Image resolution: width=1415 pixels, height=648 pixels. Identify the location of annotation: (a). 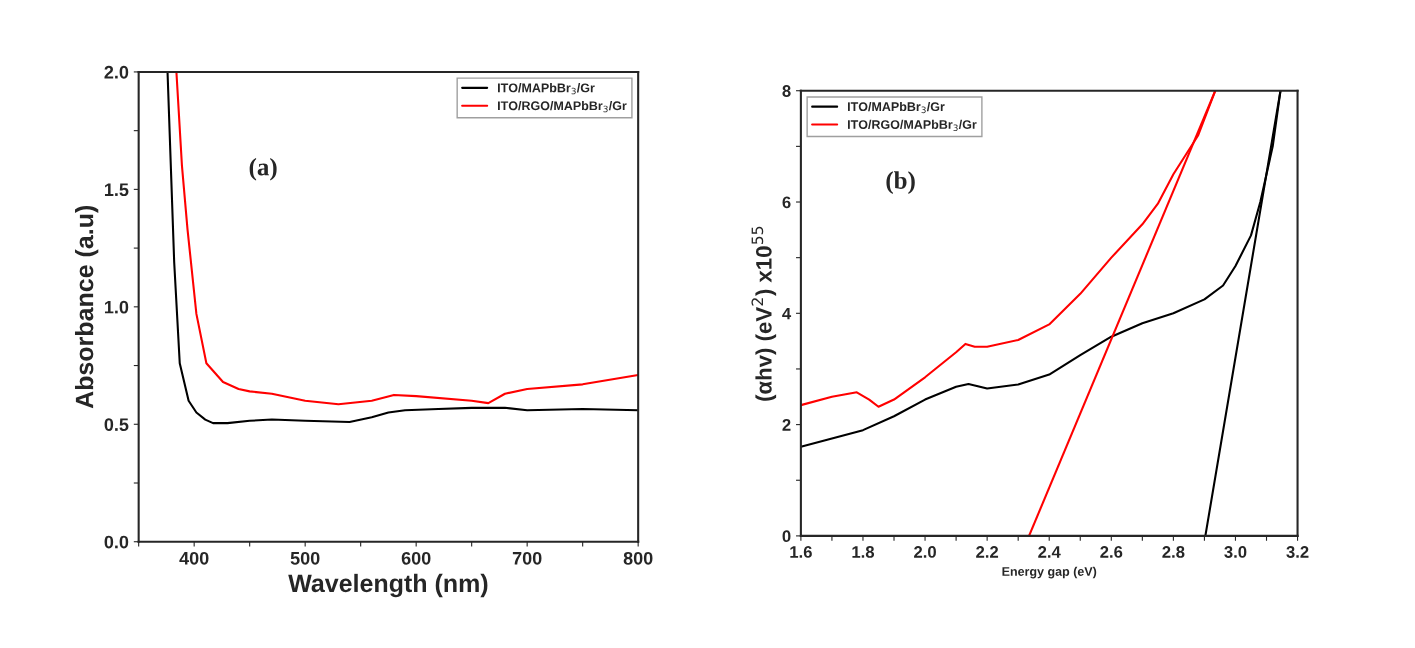
(263, 169).